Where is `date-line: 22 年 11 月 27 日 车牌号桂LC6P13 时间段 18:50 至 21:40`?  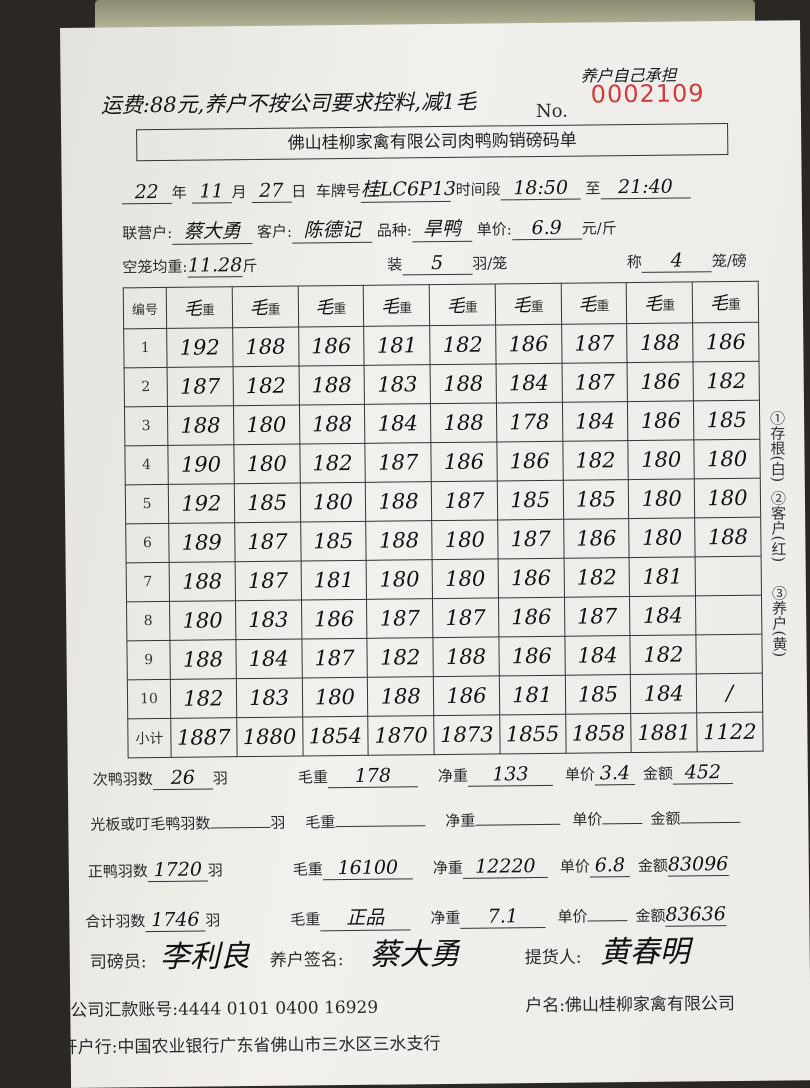 date-line: 22 年 11 月 27 日 车牌号桂LC6P13 时间段 18:50 至 21:40 is located at coordinates (406, 188).